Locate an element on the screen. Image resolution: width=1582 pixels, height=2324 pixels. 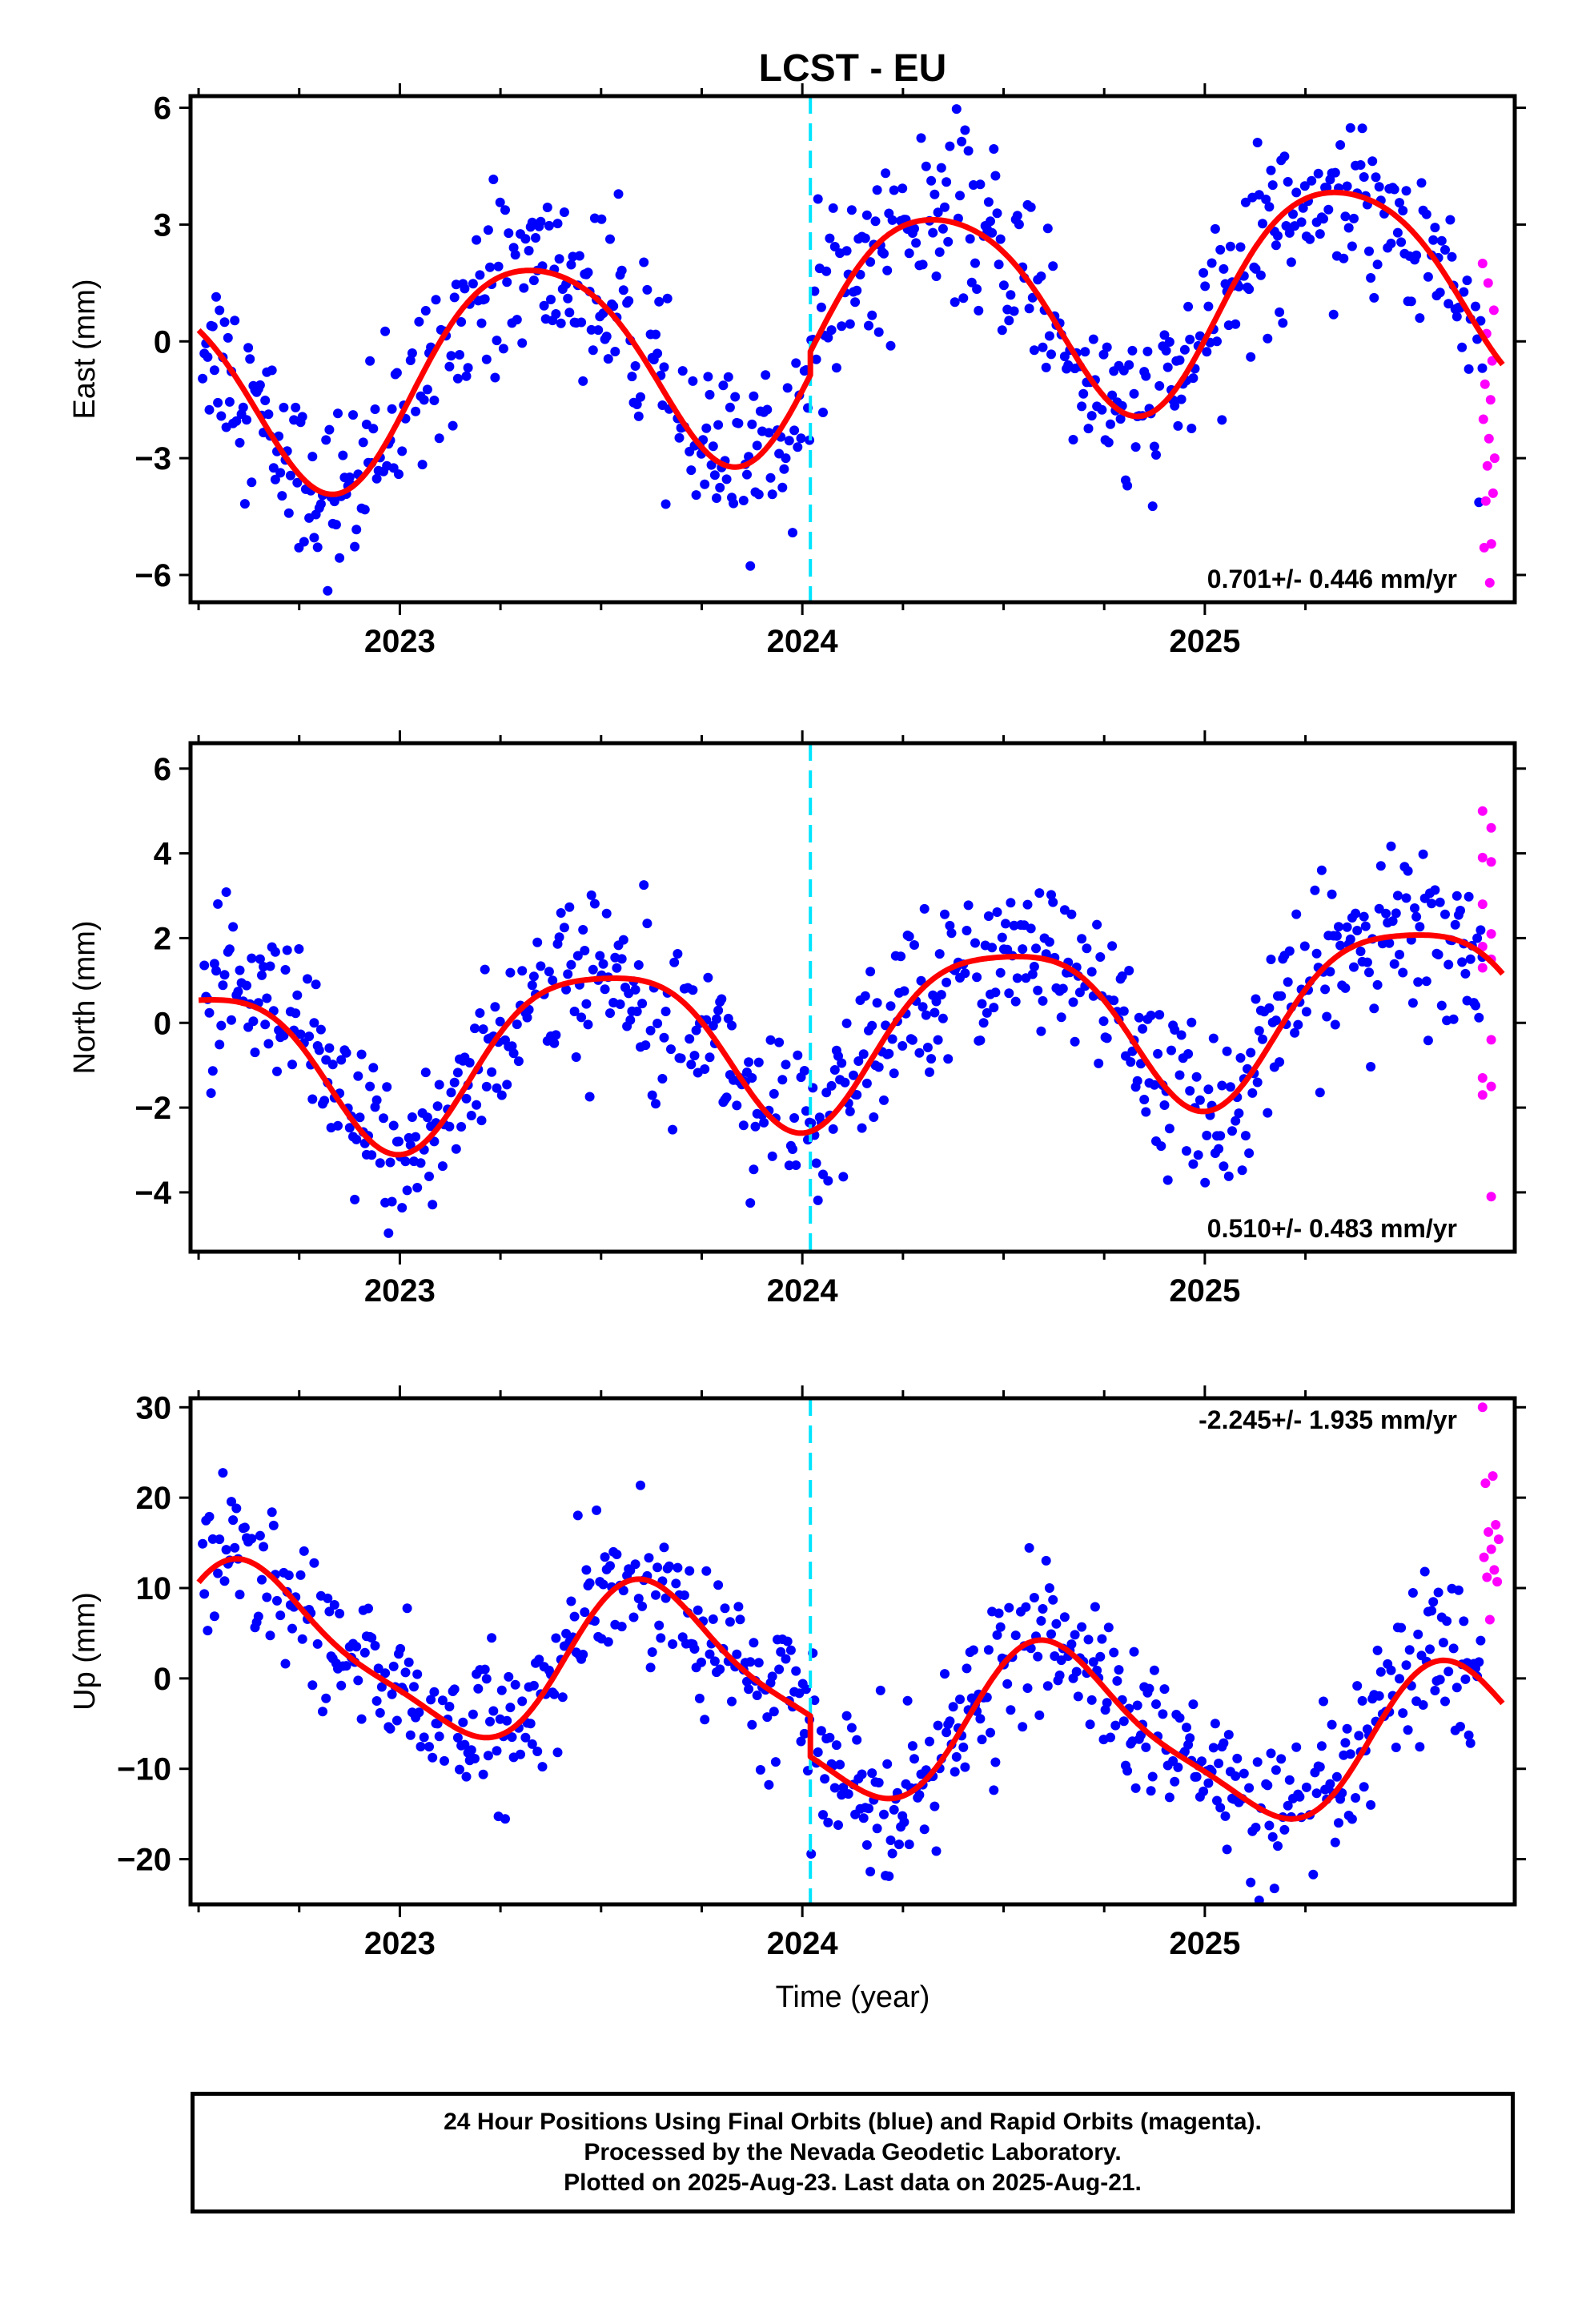
y-axis-label: Up (mm) is located at coordinates (85, 1651).